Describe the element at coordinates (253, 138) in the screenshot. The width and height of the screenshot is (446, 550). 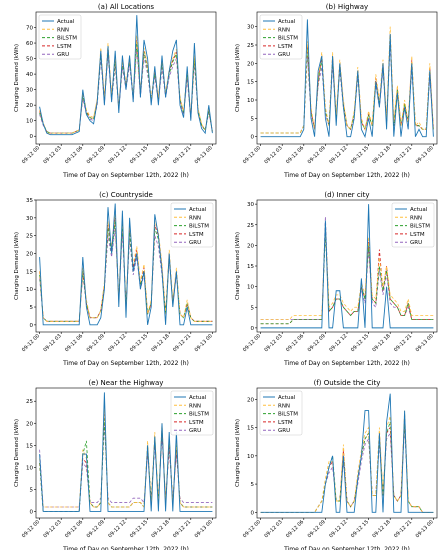
I see `y-tick-label: 0` at that location.